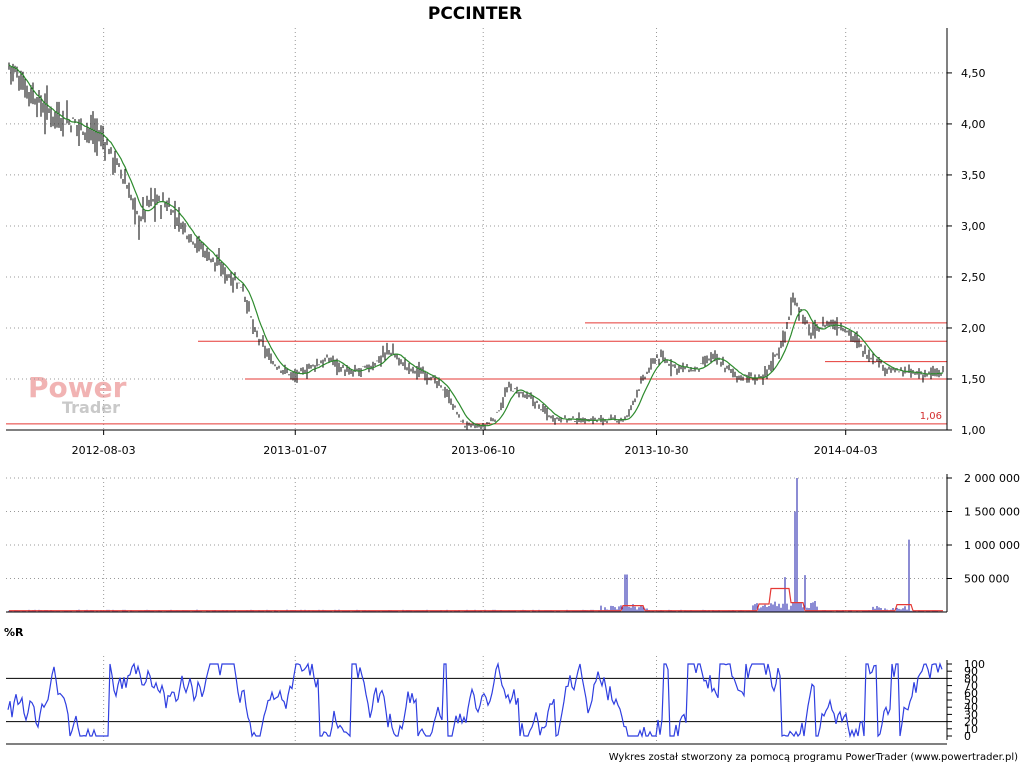 The image size is (1024, 768). I want to click on level-label: 1,06, so click(931, 416).